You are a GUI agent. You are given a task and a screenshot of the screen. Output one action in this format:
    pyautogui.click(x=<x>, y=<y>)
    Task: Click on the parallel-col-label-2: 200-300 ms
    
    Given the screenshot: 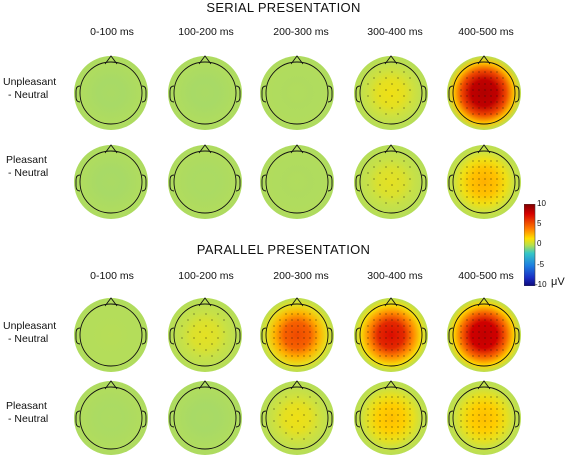 What is the action you would take?
    pyautogui.click(x=301, y=276)
    